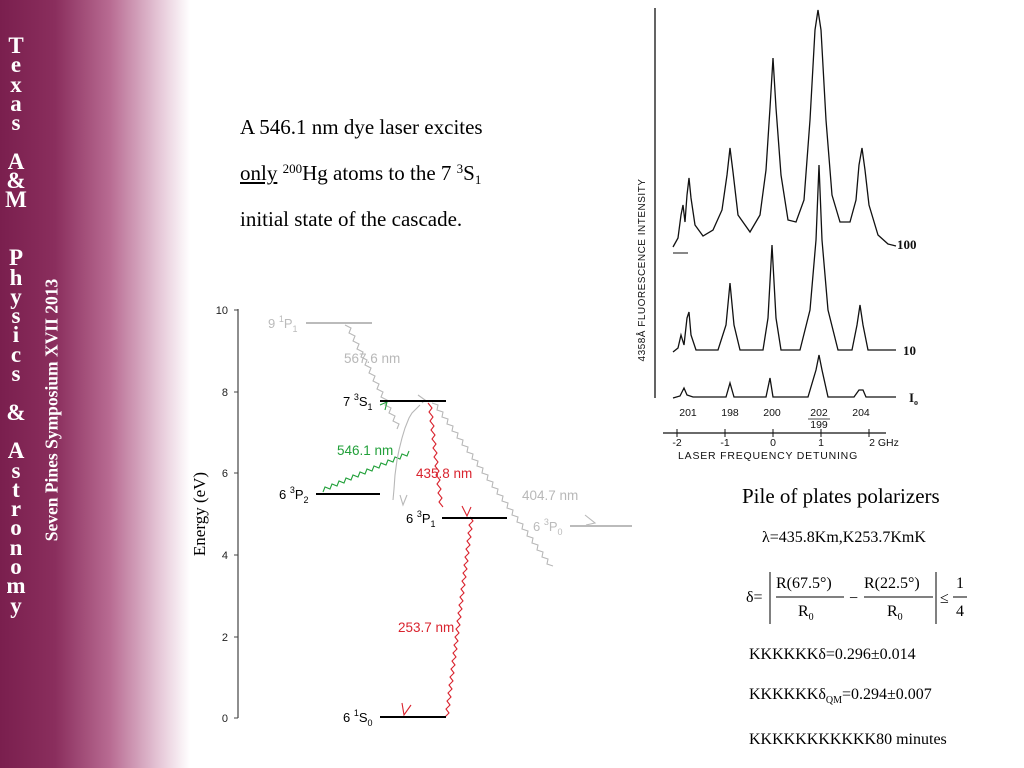 Image resolution: width=1024 pixels, height=768 pixels. I want to click on minus-sign: −, so click(853, 598).